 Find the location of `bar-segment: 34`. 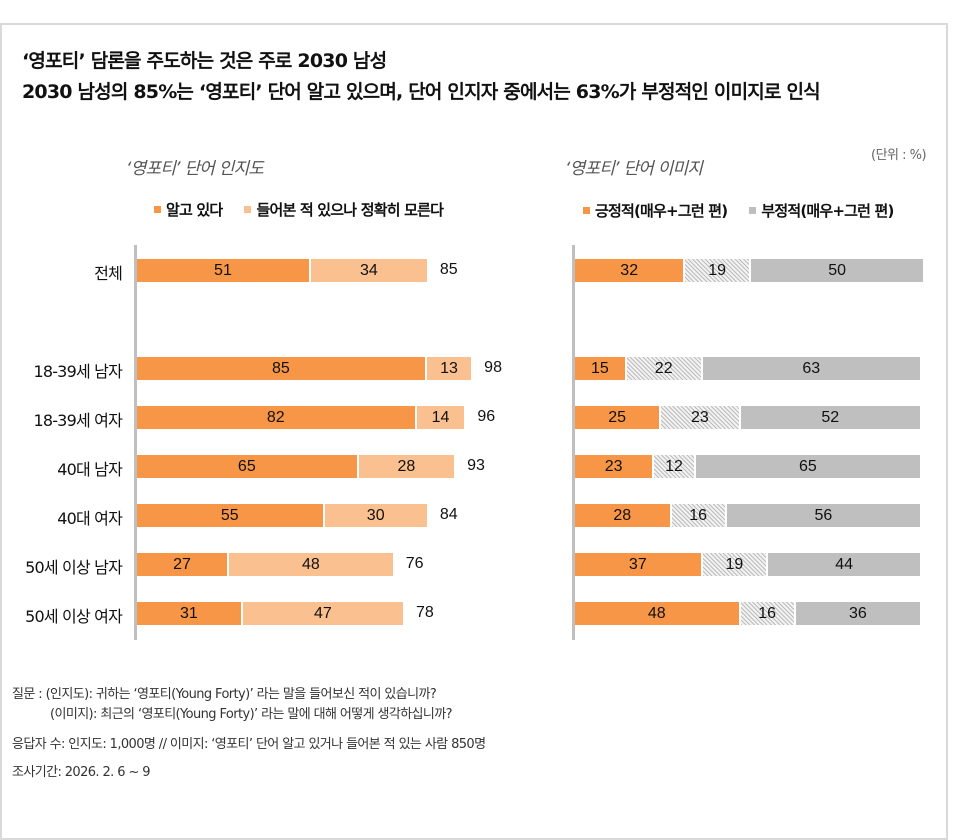

bar-segment: 34 is located at coordinates (368, 270).